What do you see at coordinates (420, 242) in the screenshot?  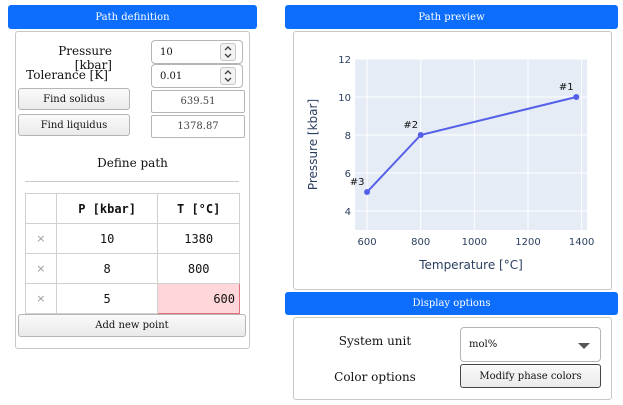 I see `x-tick-label: 800` at bounding box center [420, 242].